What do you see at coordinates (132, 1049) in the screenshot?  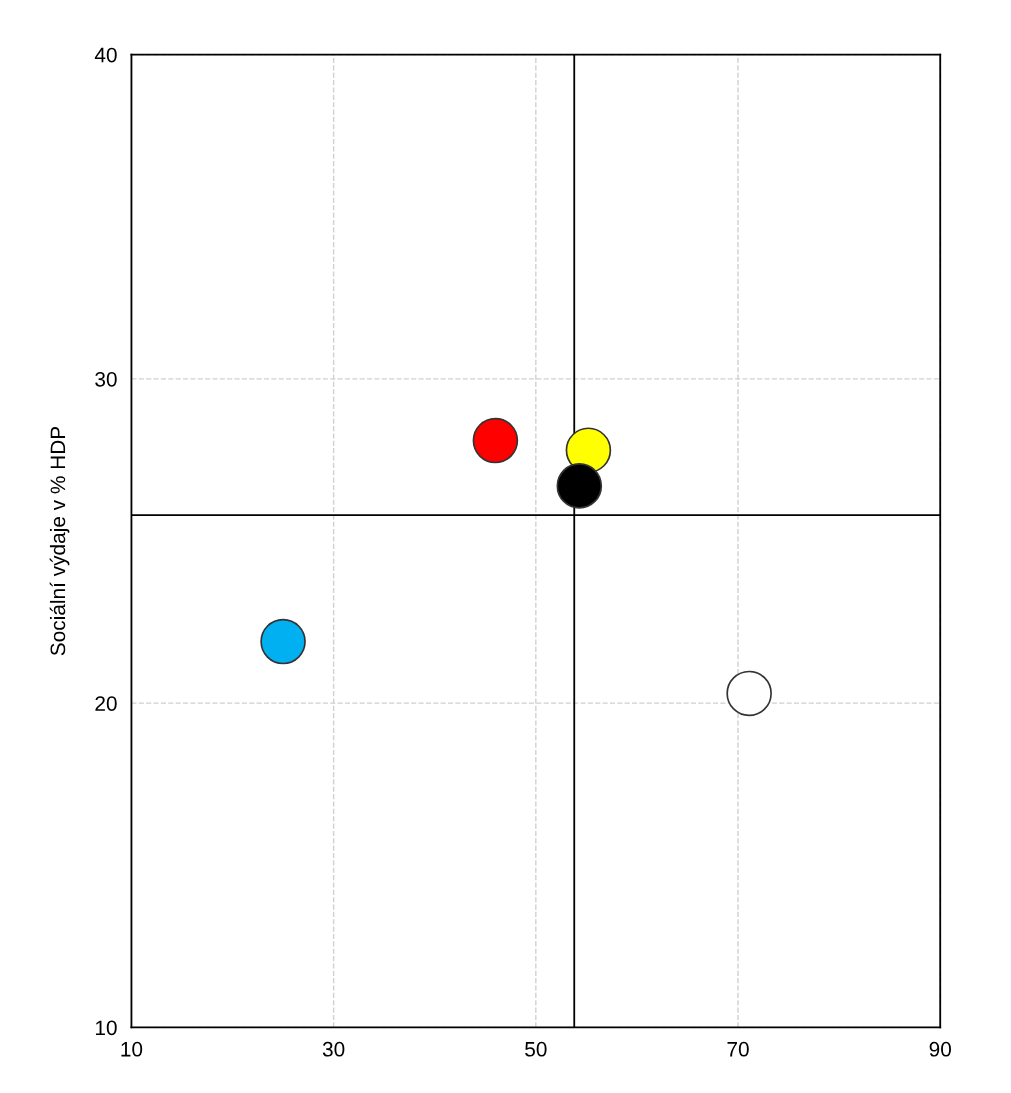 I see `x-tick-label: 10` at bounding box center [132, 1049].